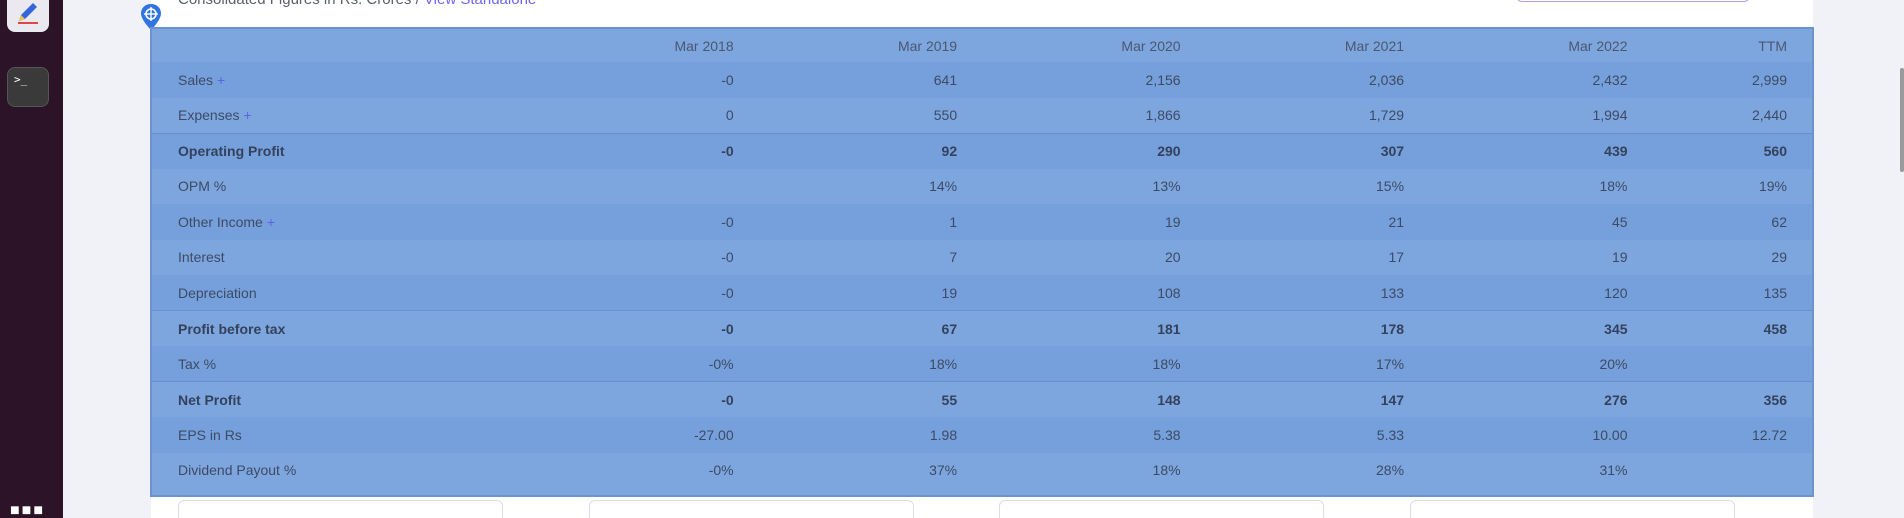 The width and height of the screenshot is (1904, 518). I want to click on location-marker-icon, so click(151, 17).